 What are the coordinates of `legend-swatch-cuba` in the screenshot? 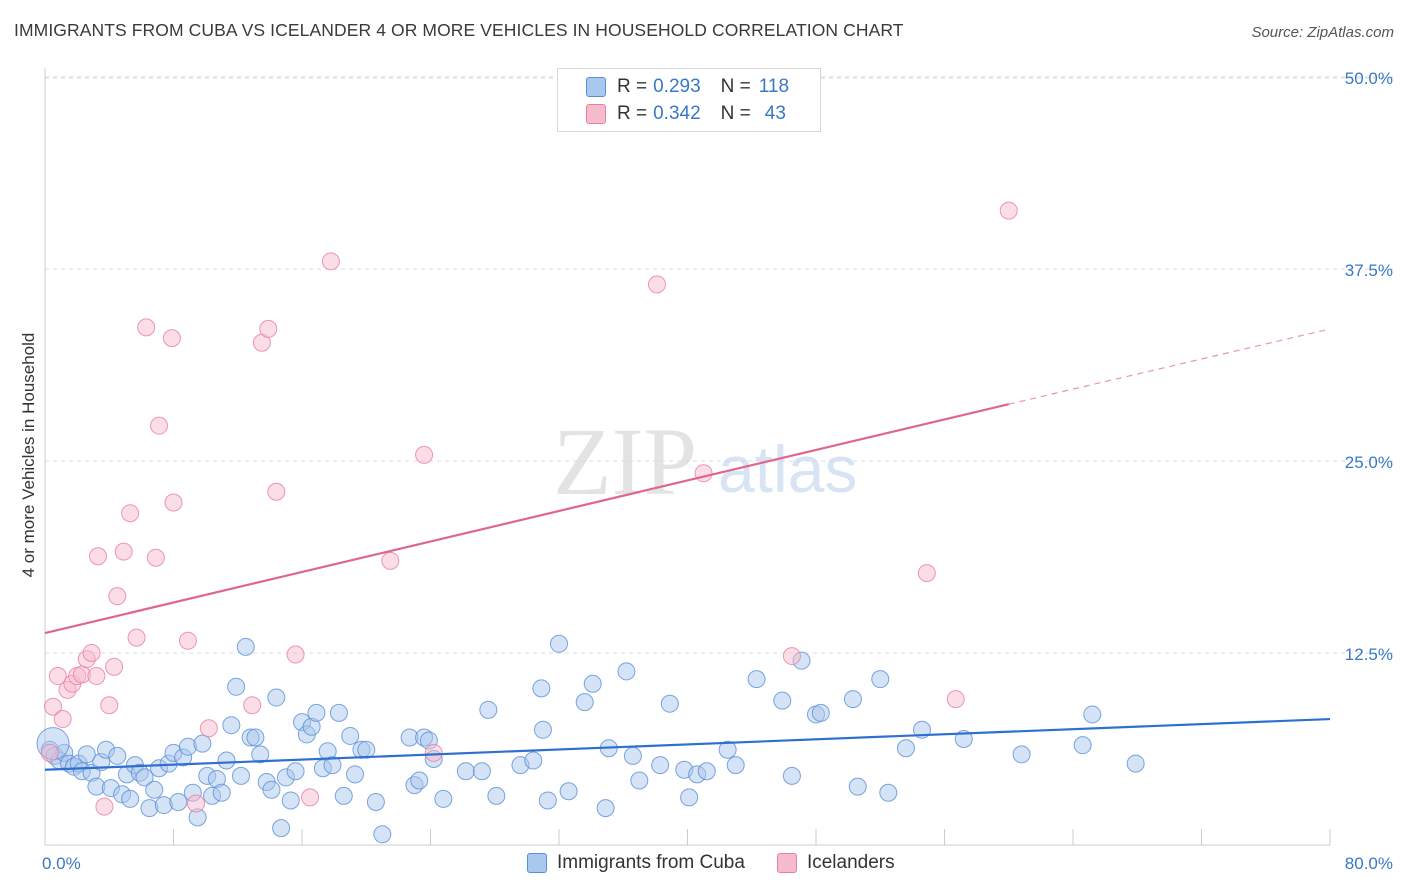 It's located at (537, 863).